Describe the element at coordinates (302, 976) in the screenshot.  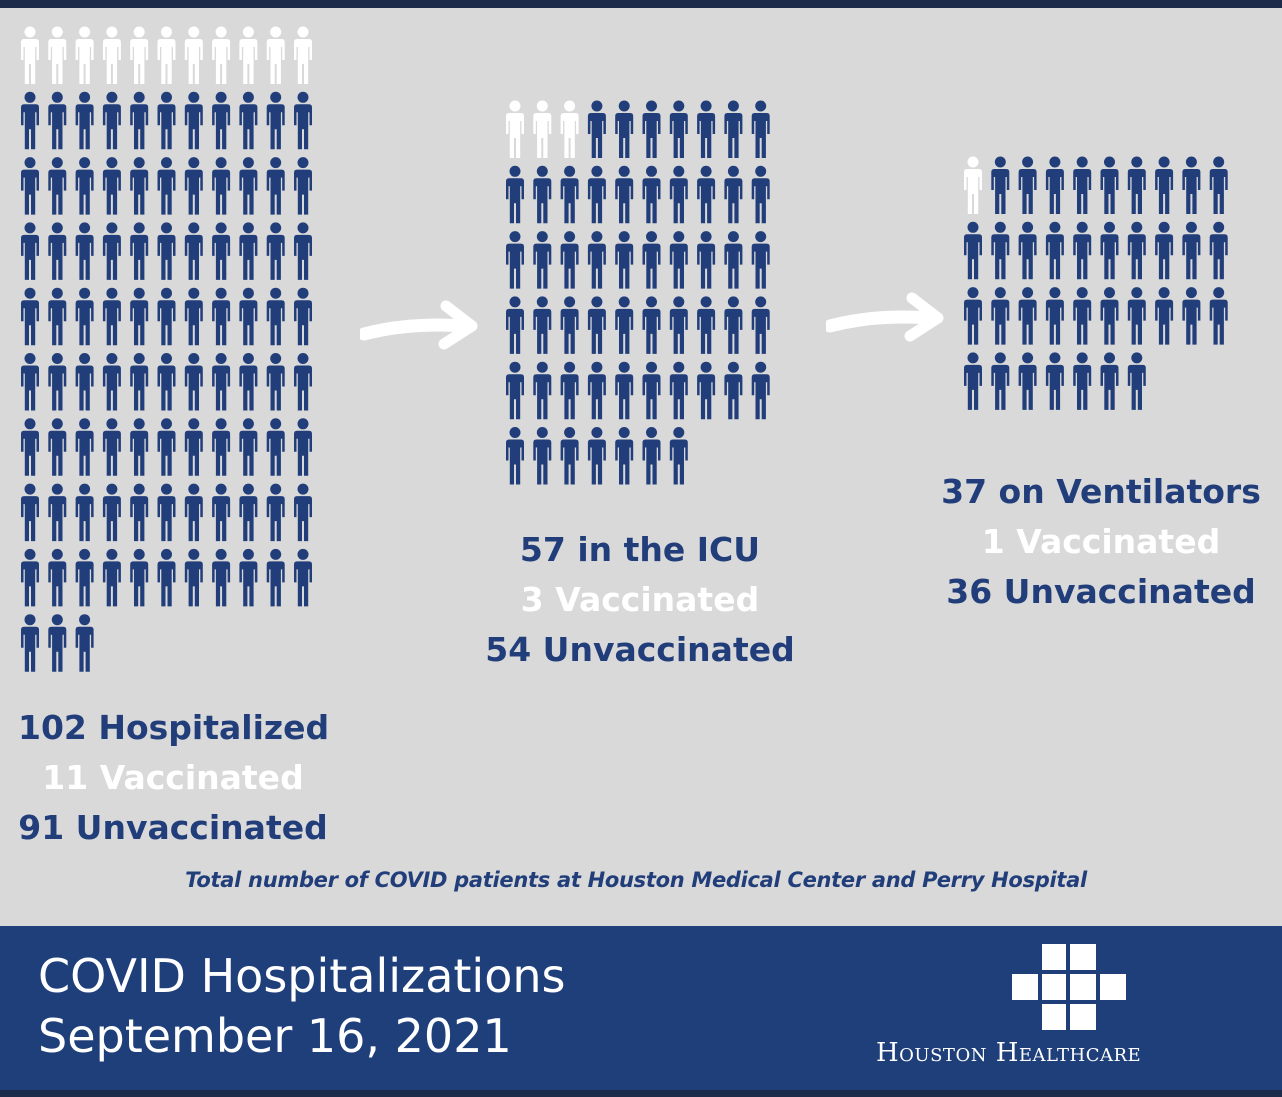
I see `banner-title-line1: COVID Hospitalizations` at that location.